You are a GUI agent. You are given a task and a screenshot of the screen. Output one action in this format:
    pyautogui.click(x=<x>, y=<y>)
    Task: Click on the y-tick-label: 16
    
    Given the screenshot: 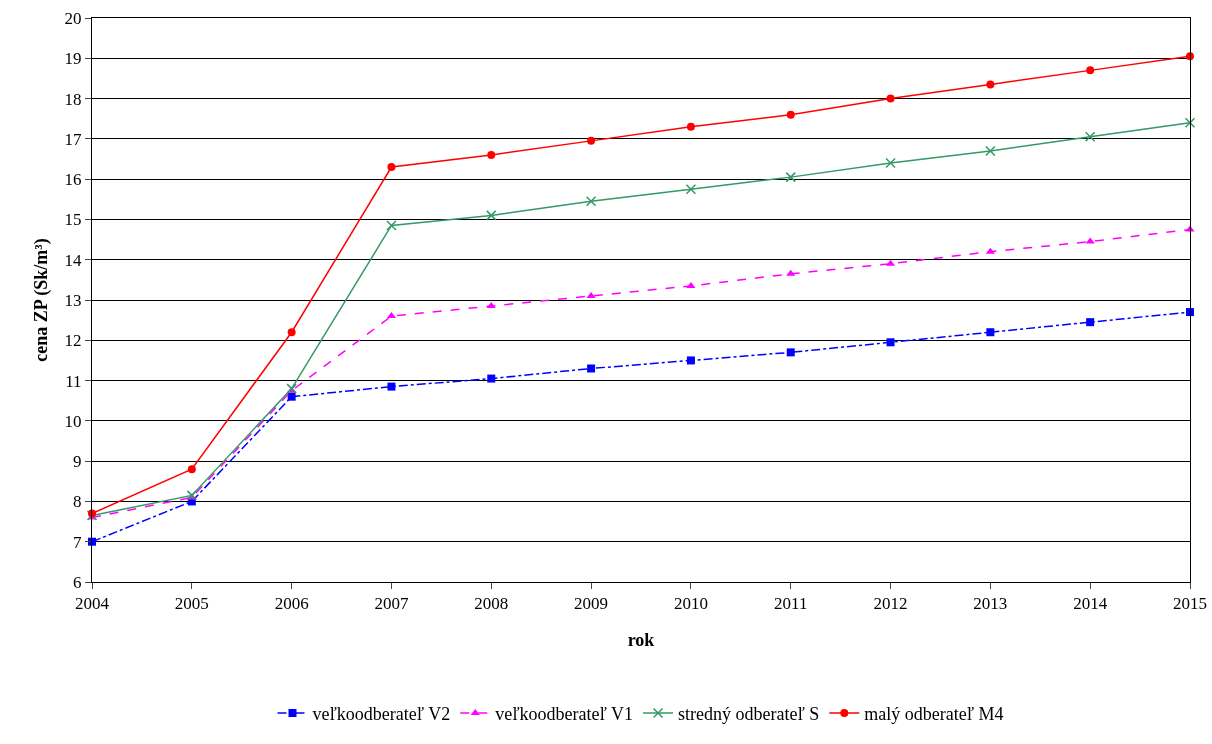 What is the action you would take?
    pyautogui.click(x=73, y=180)
    